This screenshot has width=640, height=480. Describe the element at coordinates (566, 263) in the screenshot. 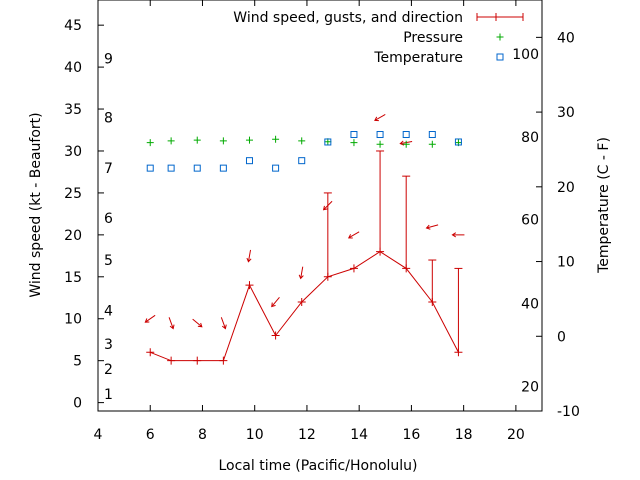

I see `y2-tick-label: 10` at that location.